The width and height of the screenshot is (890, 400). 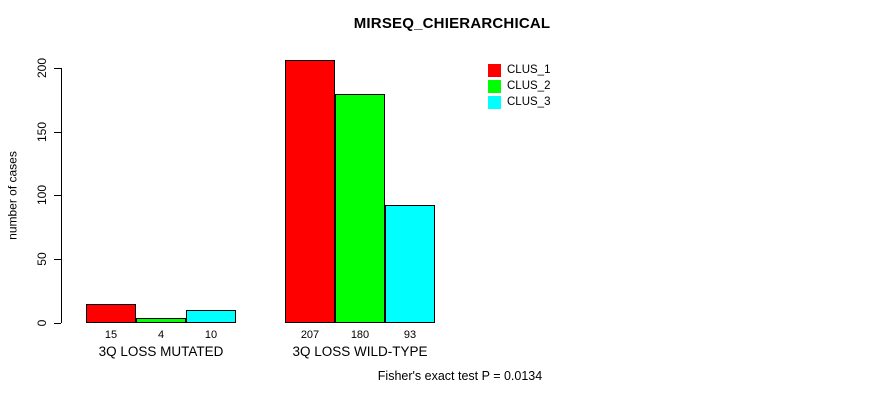 What do you see at coordinates (360, 351) in the screenshot?
I see `category-label: 3Q LOSS WILD-TYPE` at bounding box center [360, 351].